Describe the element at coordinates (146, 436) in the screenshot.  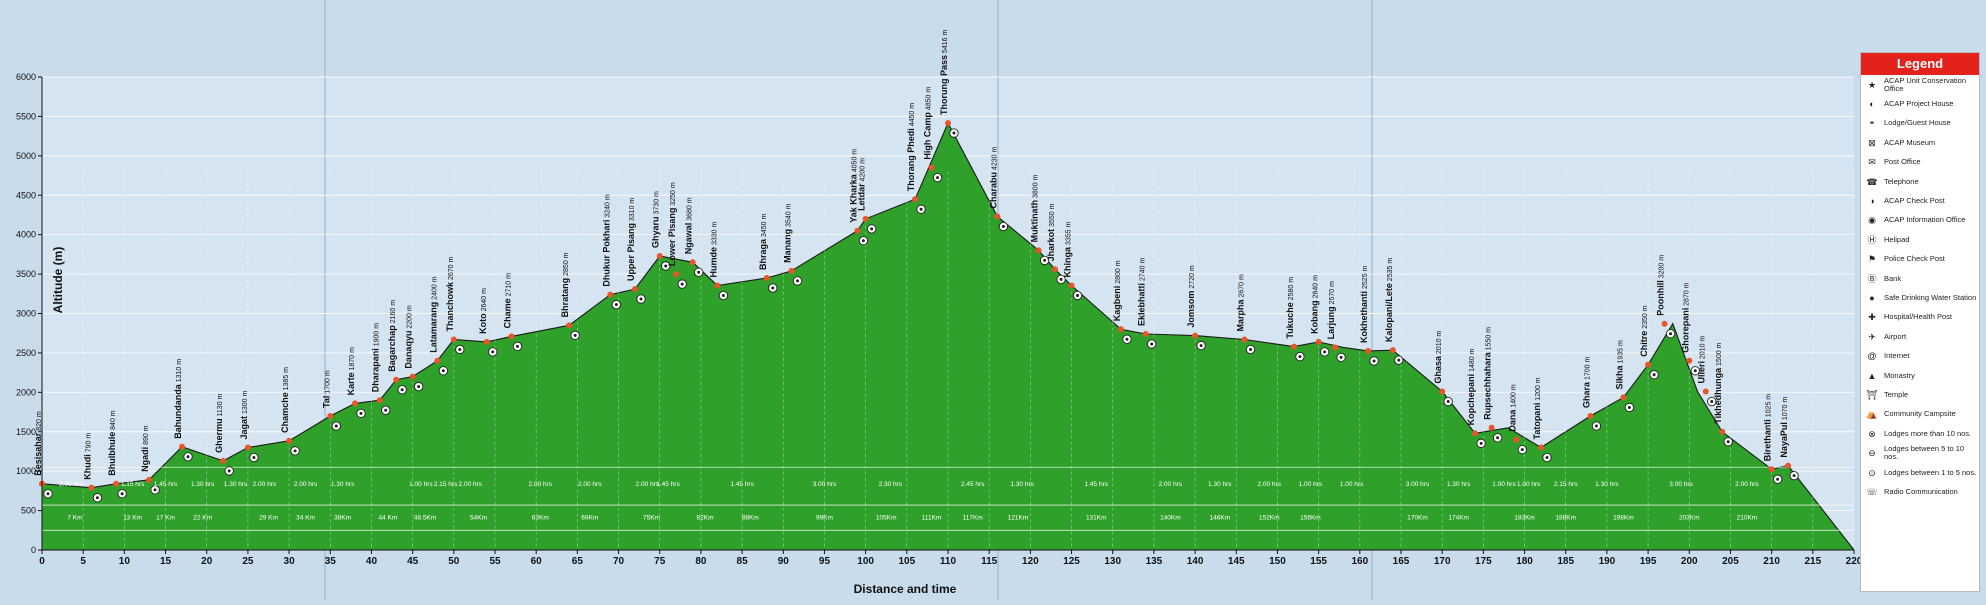
I see `place-altitude: 890 m` at that location.